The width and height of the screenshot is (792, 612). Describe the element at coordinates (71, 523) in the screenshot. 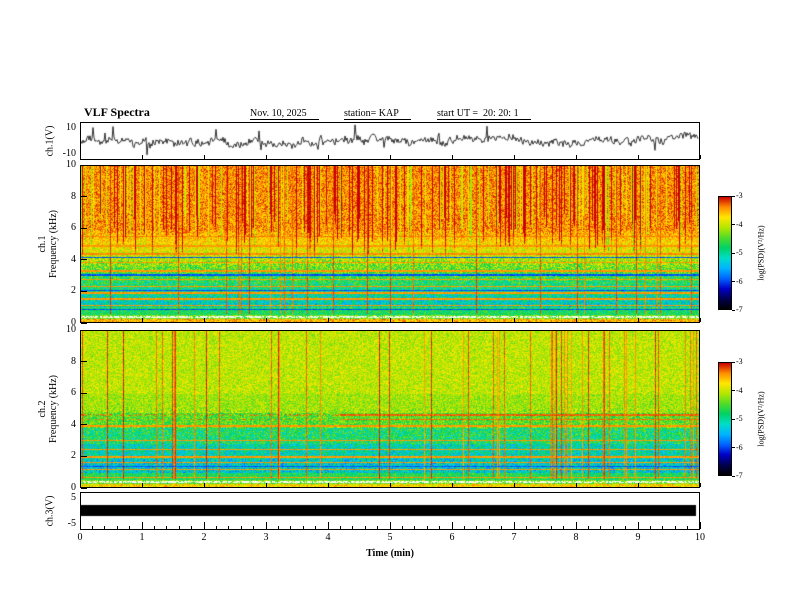

I see `ch3v-ytick-bottom: -5` at that location.